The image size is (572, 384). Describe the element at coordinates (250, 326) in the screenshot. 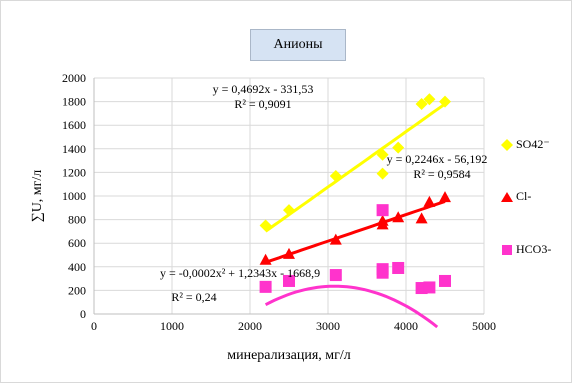

I see `x-tick-label: 2000` at that location.